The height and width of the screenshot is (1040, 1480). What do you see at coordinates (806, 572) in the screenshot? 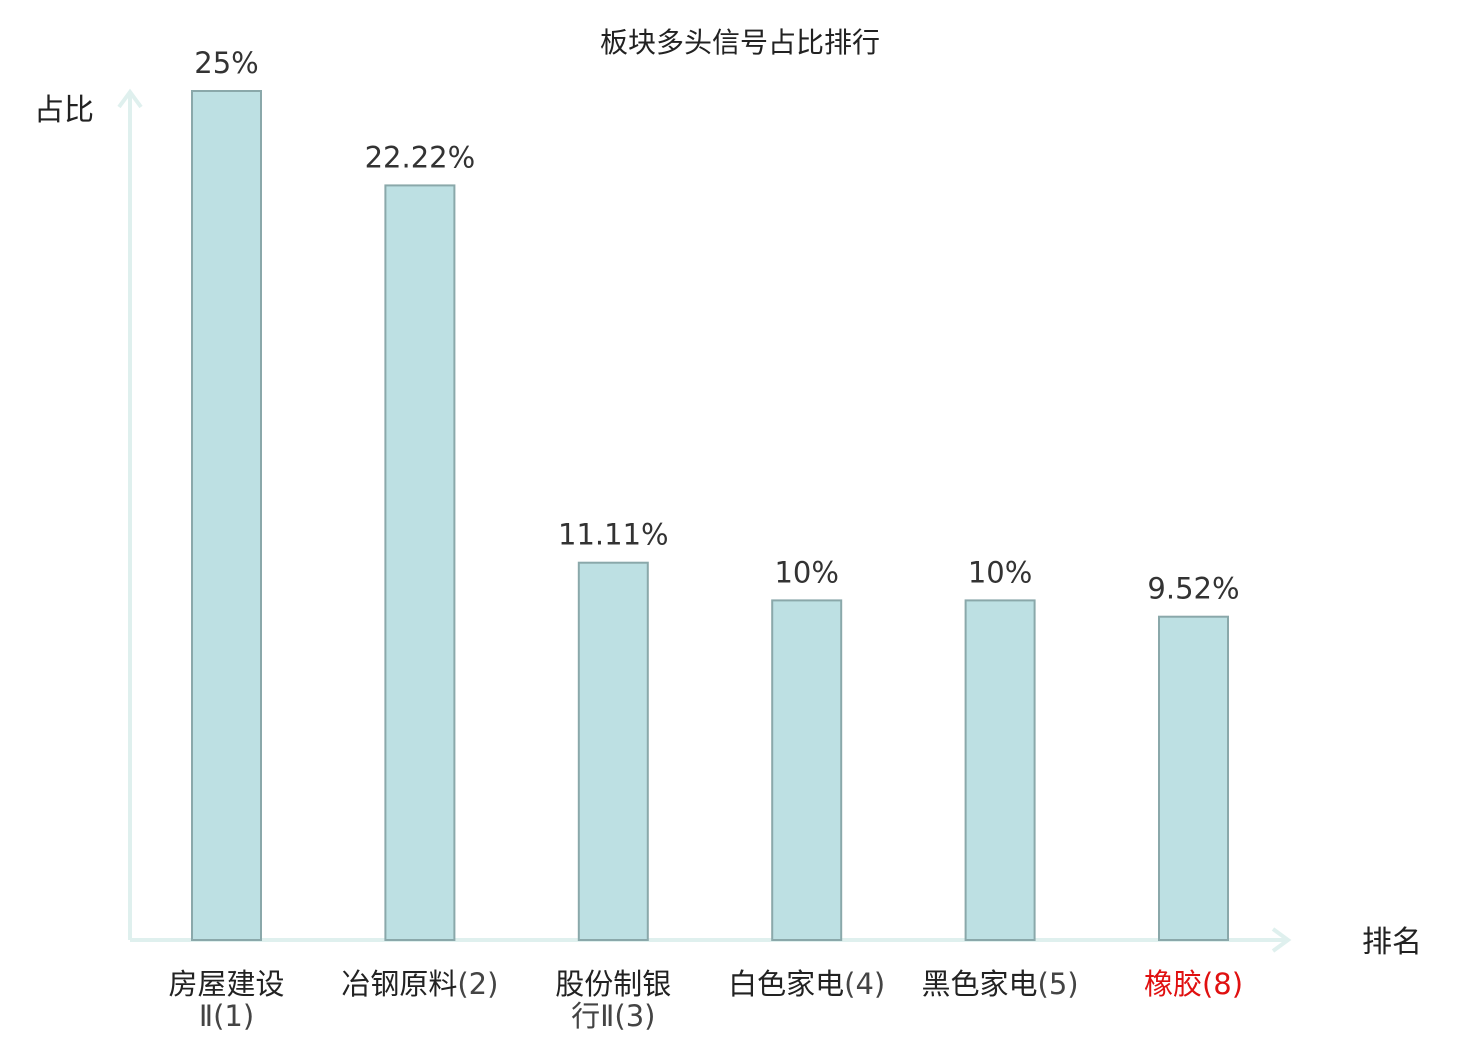
I see `value-label-4: 10%` at bounding box center [806, 572].